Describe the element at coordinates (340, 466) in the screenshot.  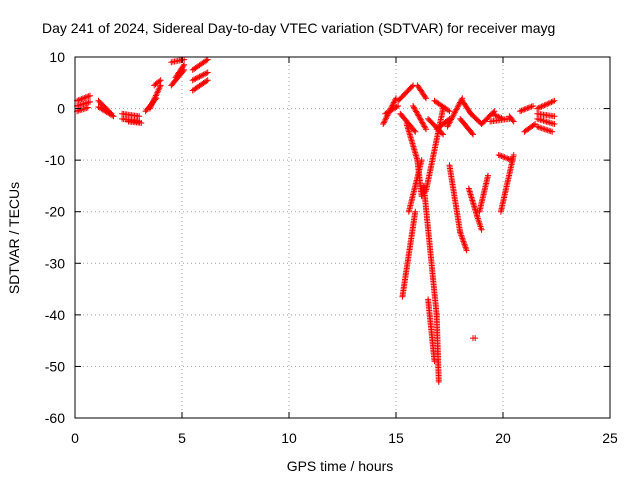
I see `x-axis-label: GPS time / hours` at that location.